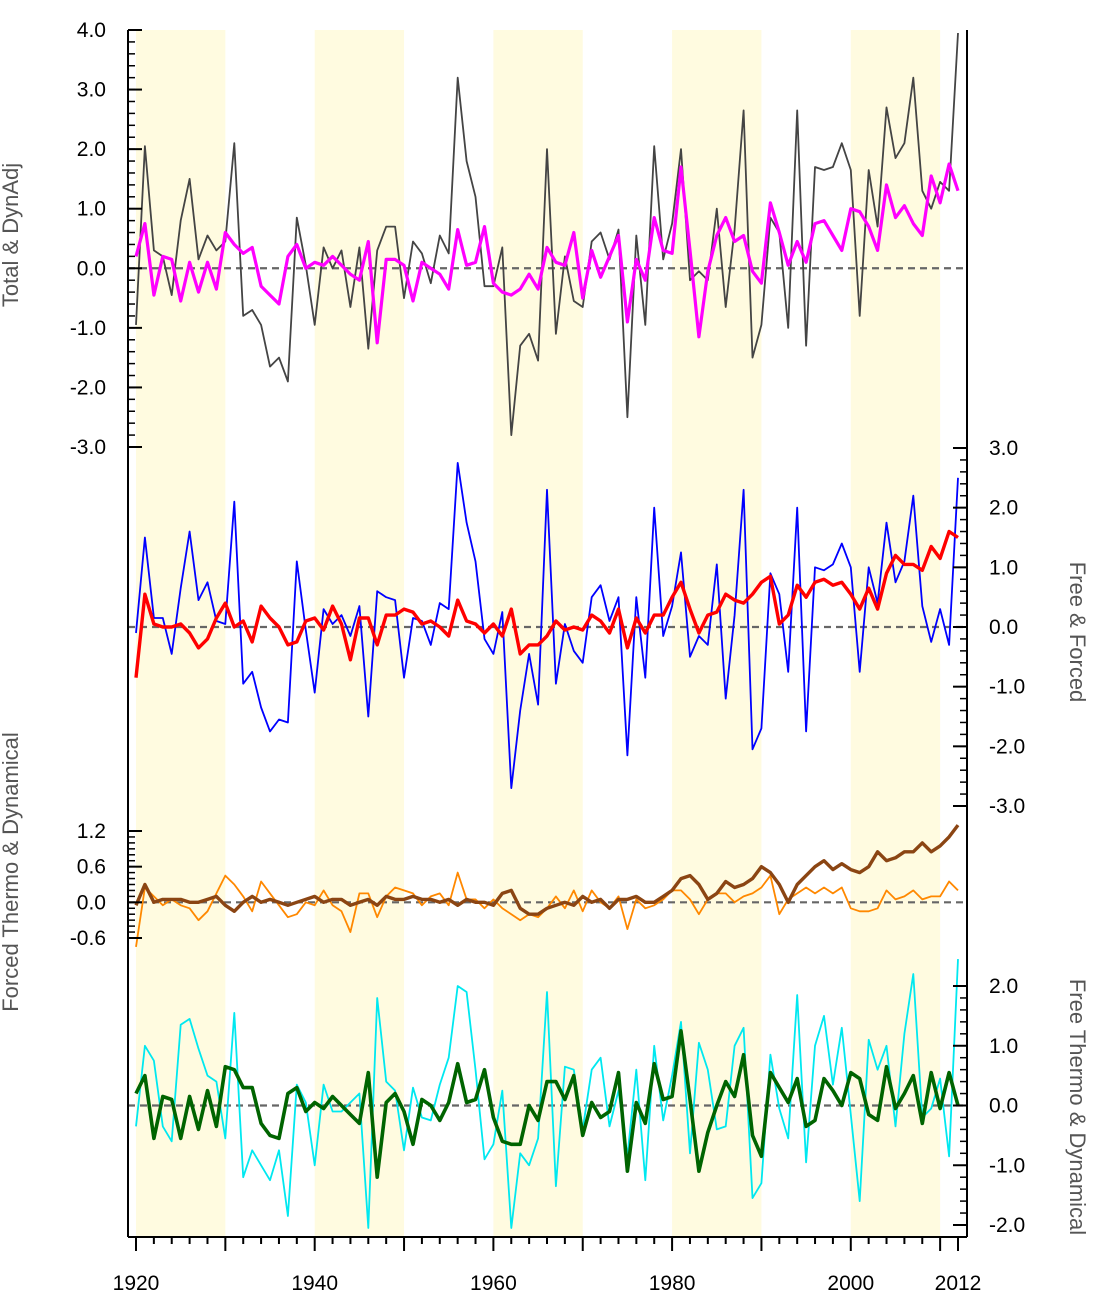  I want to click on x-tick-label: 1980, so click(672, 1283).